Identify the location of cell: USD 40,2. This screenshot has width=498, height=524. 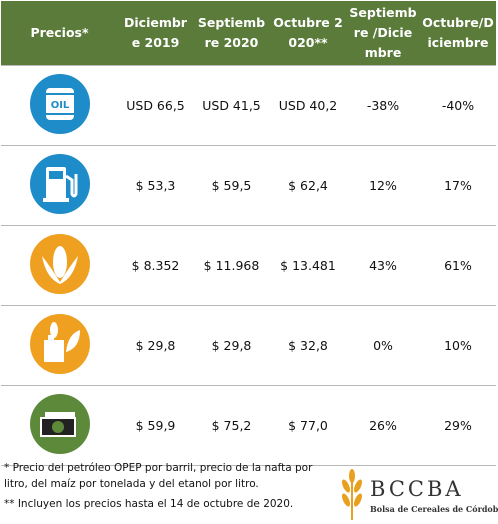
(308, 105).